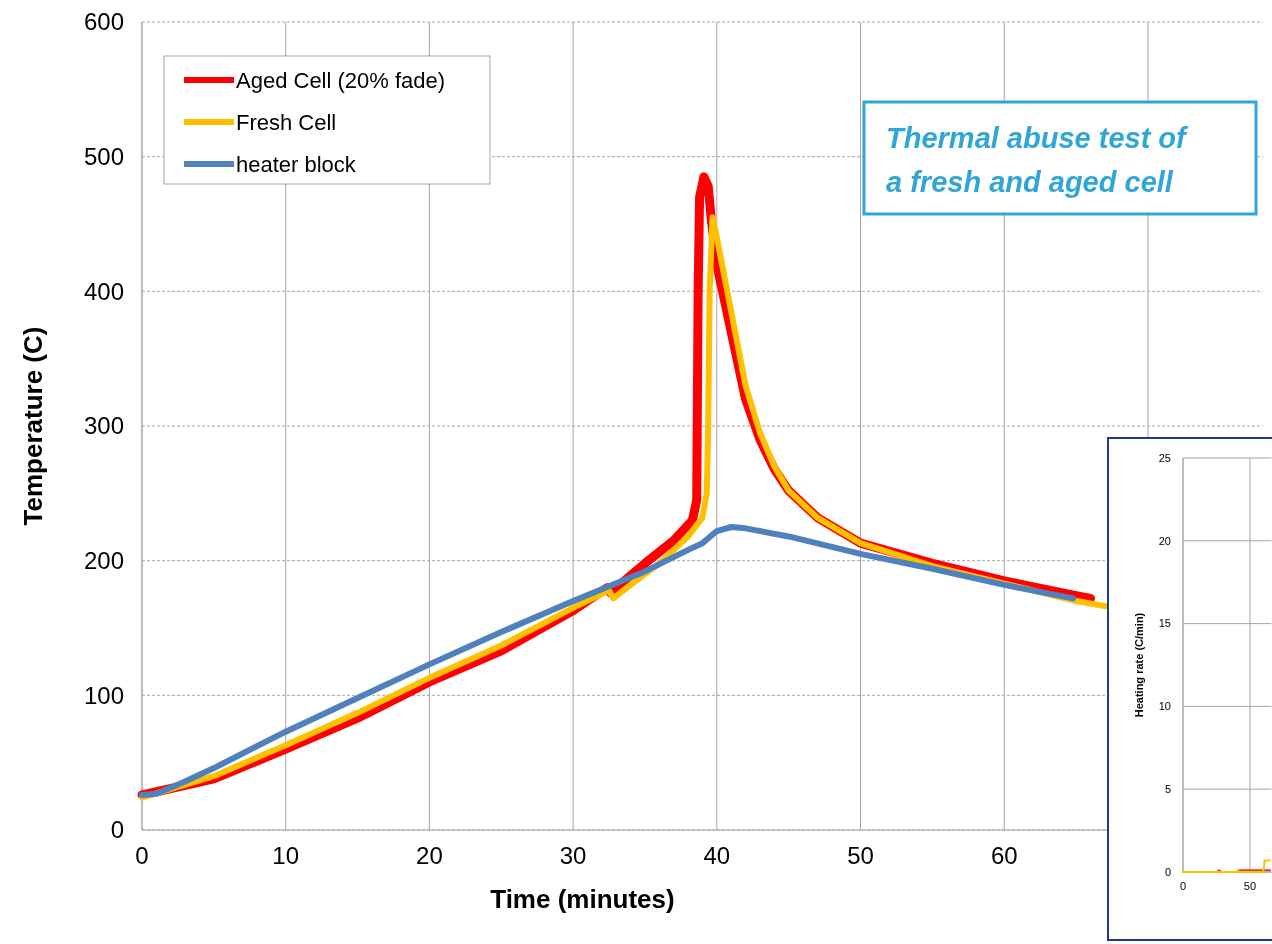 Image resolution: width=1272 pixels, height=944 pixels. Describe the element at coordinates (1164, 457) in the screenshot. I see `y-tick-label: 25` at that location.